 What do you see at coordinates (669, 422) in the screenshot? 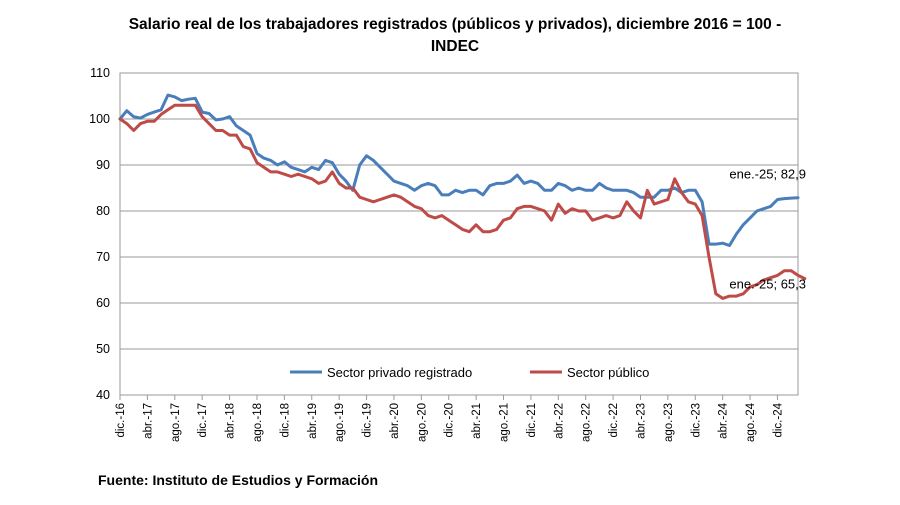
I see `x-tick-label: ago.-23` at bounding box center [669, 422].